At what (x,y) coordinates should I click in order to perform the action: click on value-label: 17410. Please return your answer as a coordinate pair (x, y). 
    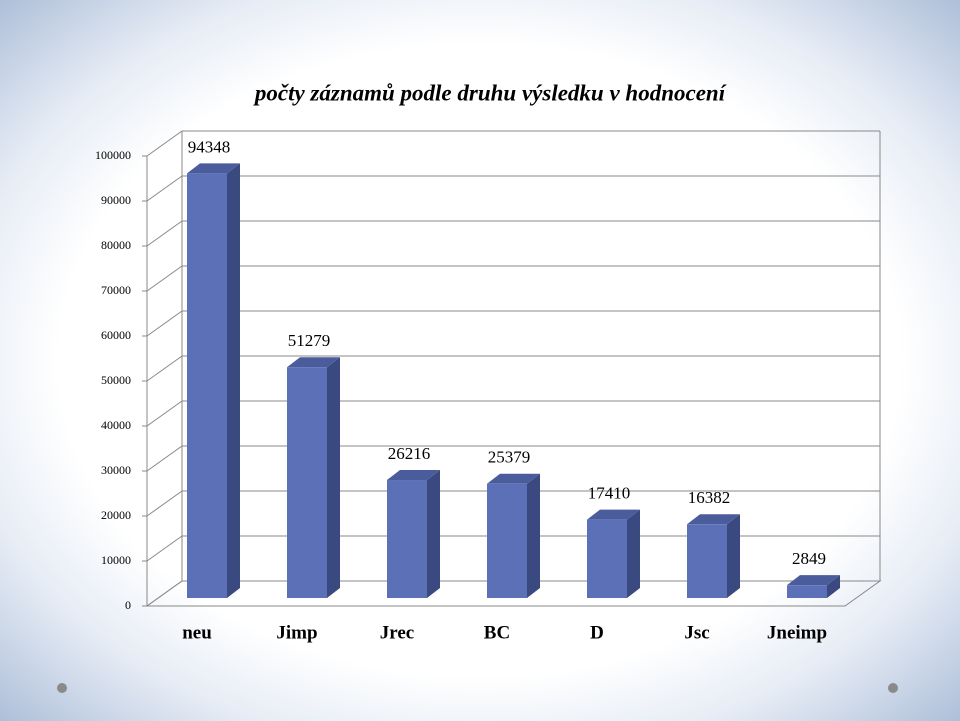
    Looking at the image, I should click on (609, 493).